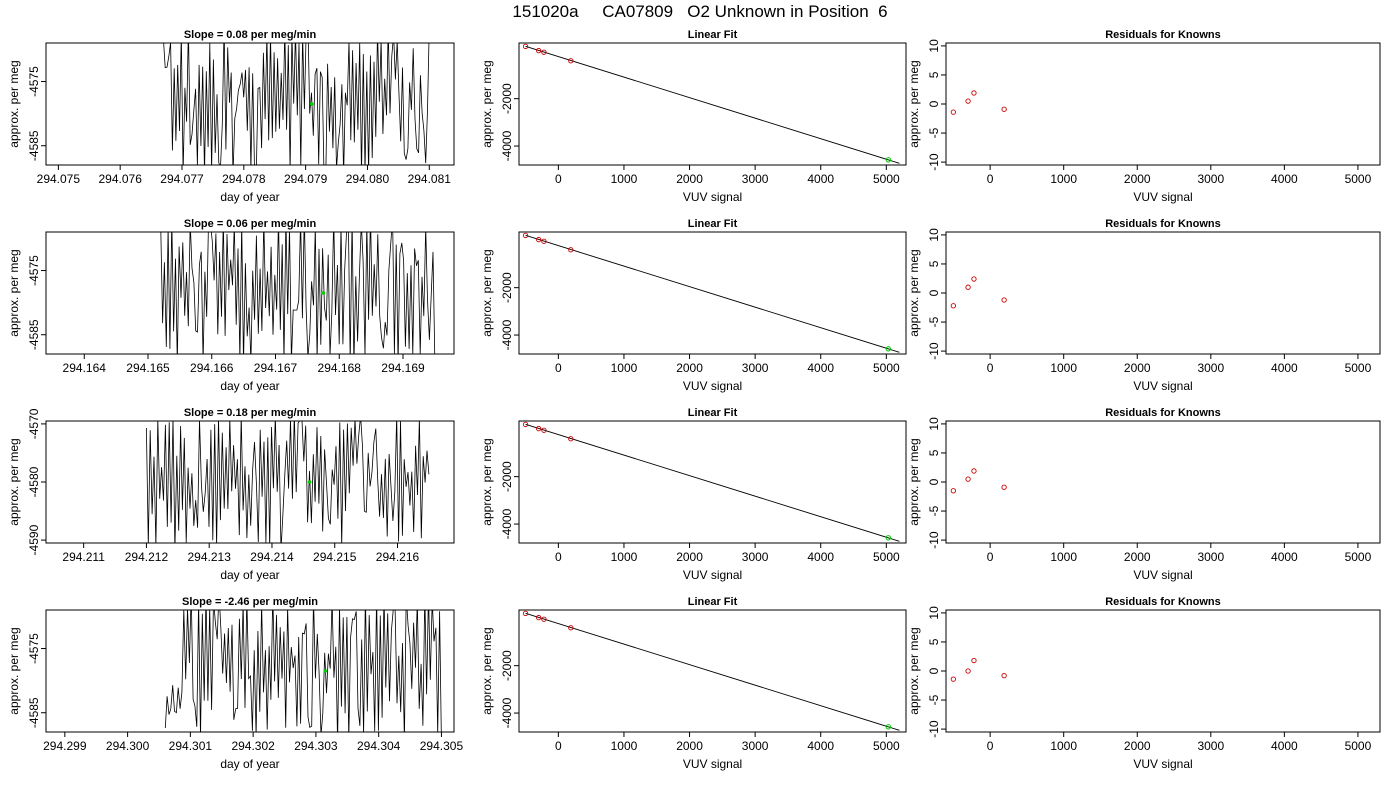 Image resolution: width=1400 pixels, height=800 pixels. Describe the element at coordinates (700, 11) in the screenshot. I see `figure-title: 151020a CA07809 O2 Unknown in Position 6` at that location.